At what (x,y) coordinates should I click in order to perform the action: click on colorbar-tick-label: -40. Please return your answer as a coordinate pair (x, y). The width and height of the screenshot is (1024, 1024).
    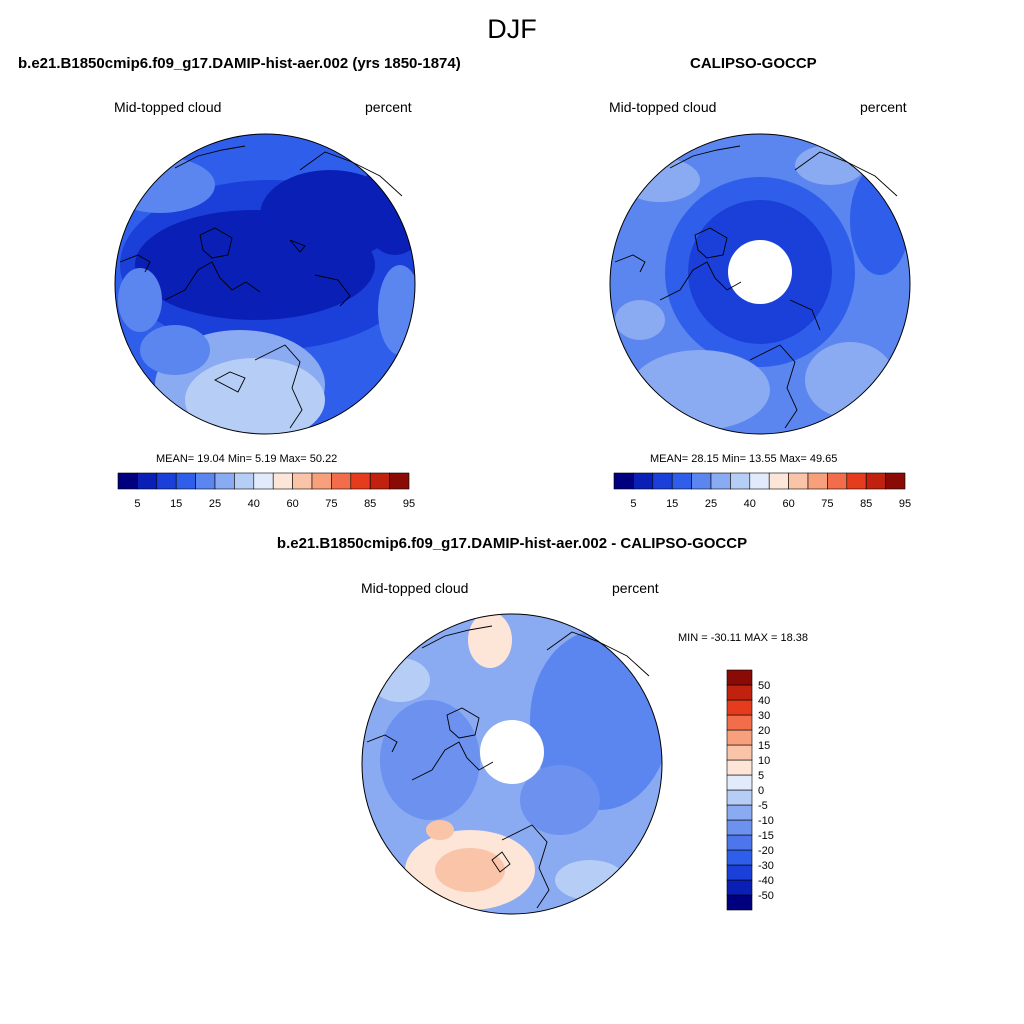
    Looking at the image, I should click on (766, 881).